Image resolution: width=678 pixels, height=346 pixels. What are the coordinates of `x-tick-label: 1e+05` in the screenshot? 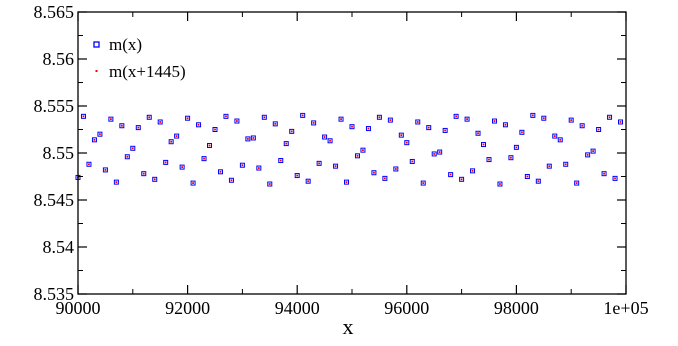 It's located at (625, 308).